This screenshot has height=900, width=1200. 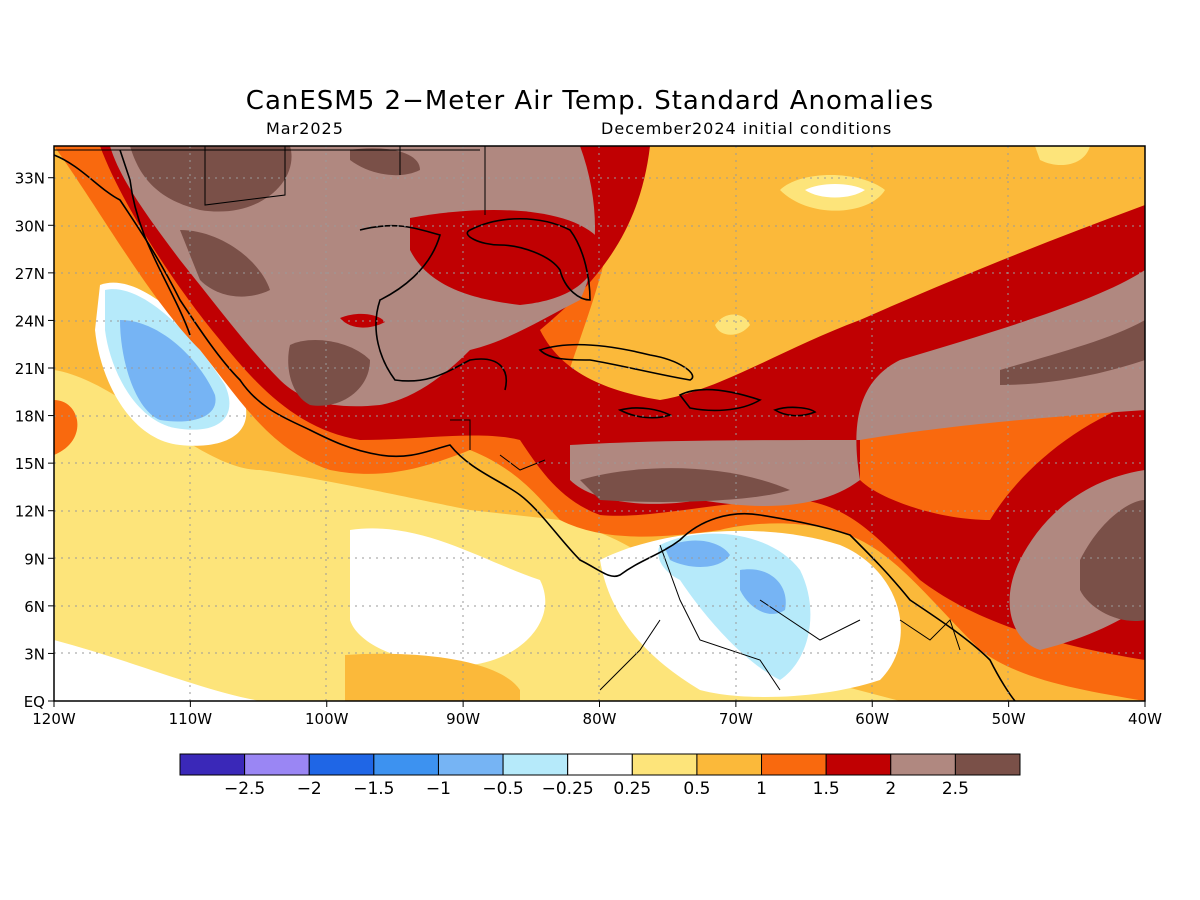 I want to click on anomaly-field-above-2.5-north, so click(x=211, y=179).